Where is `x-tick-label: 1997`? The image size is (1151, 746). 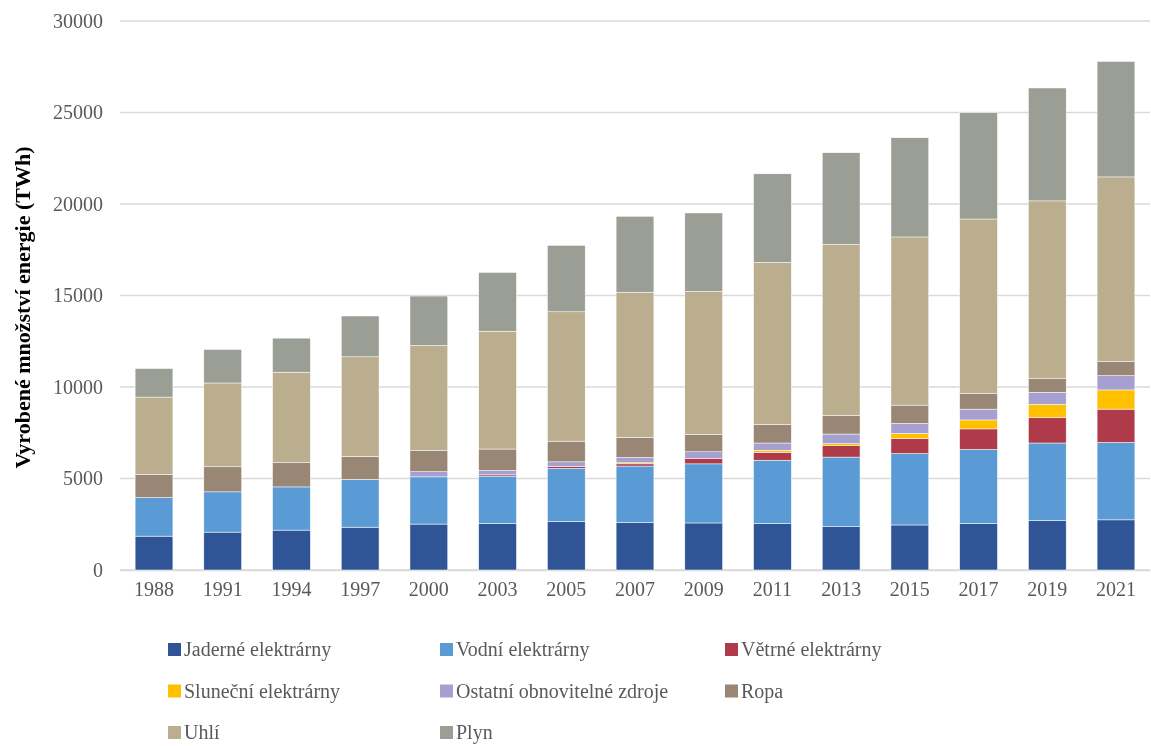 x-tick-label: 1997 is located at coordinates (360, 589).